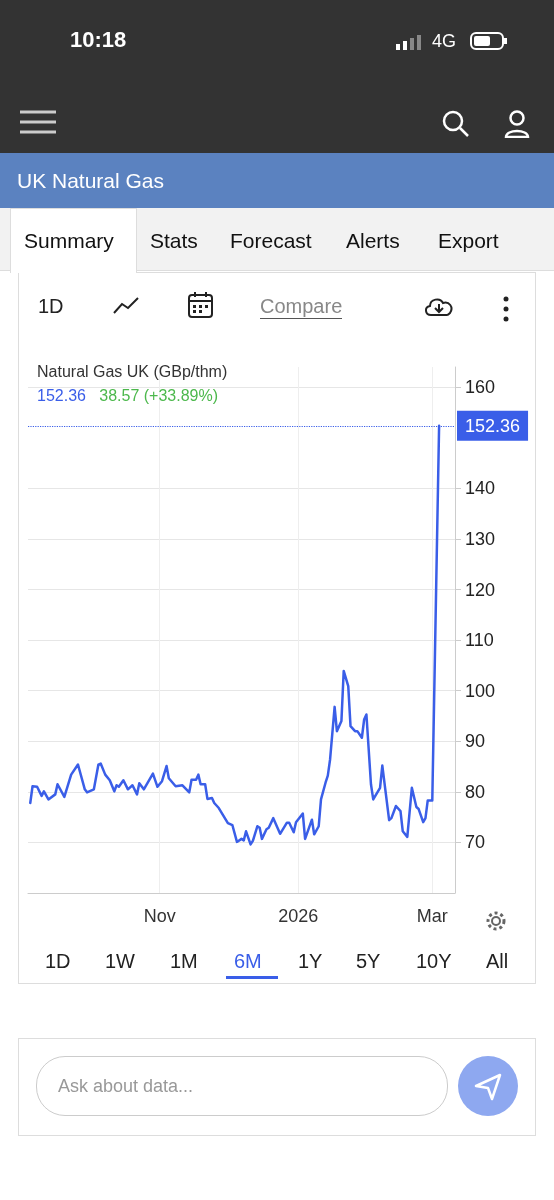 This screenshot has width=554, height=1200. What do you see at coordinates (444, 41) in the screenshot?
I see `text: 4G` at bounding box center [444, 41].